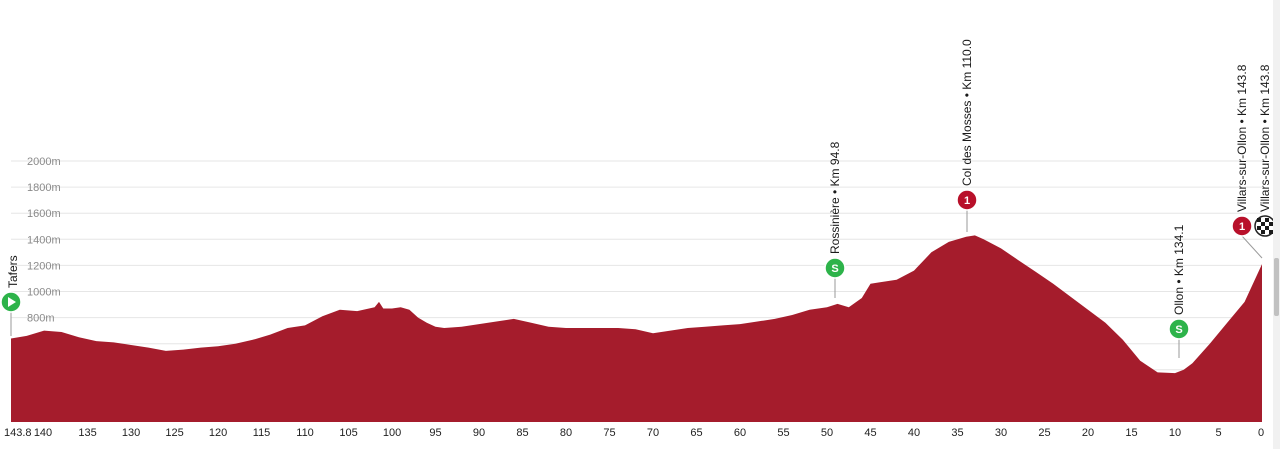  Describe the element at coordinates (479, 433) in the screenshot. I see `x-tick-label: 90` at that location.